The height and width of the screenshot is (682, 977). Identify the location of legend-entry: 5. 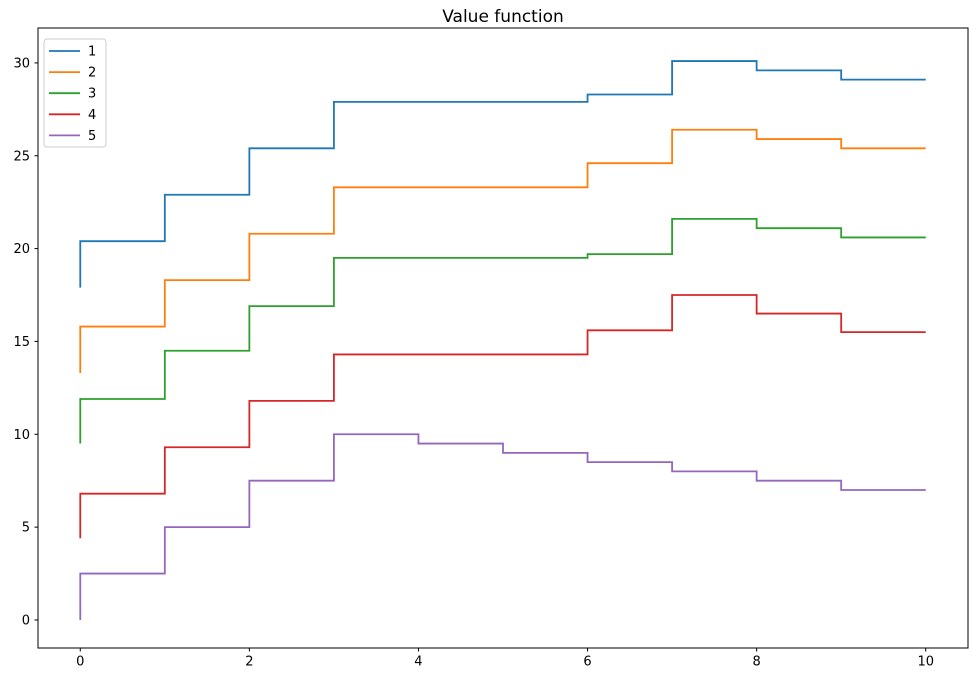
(72, 136).